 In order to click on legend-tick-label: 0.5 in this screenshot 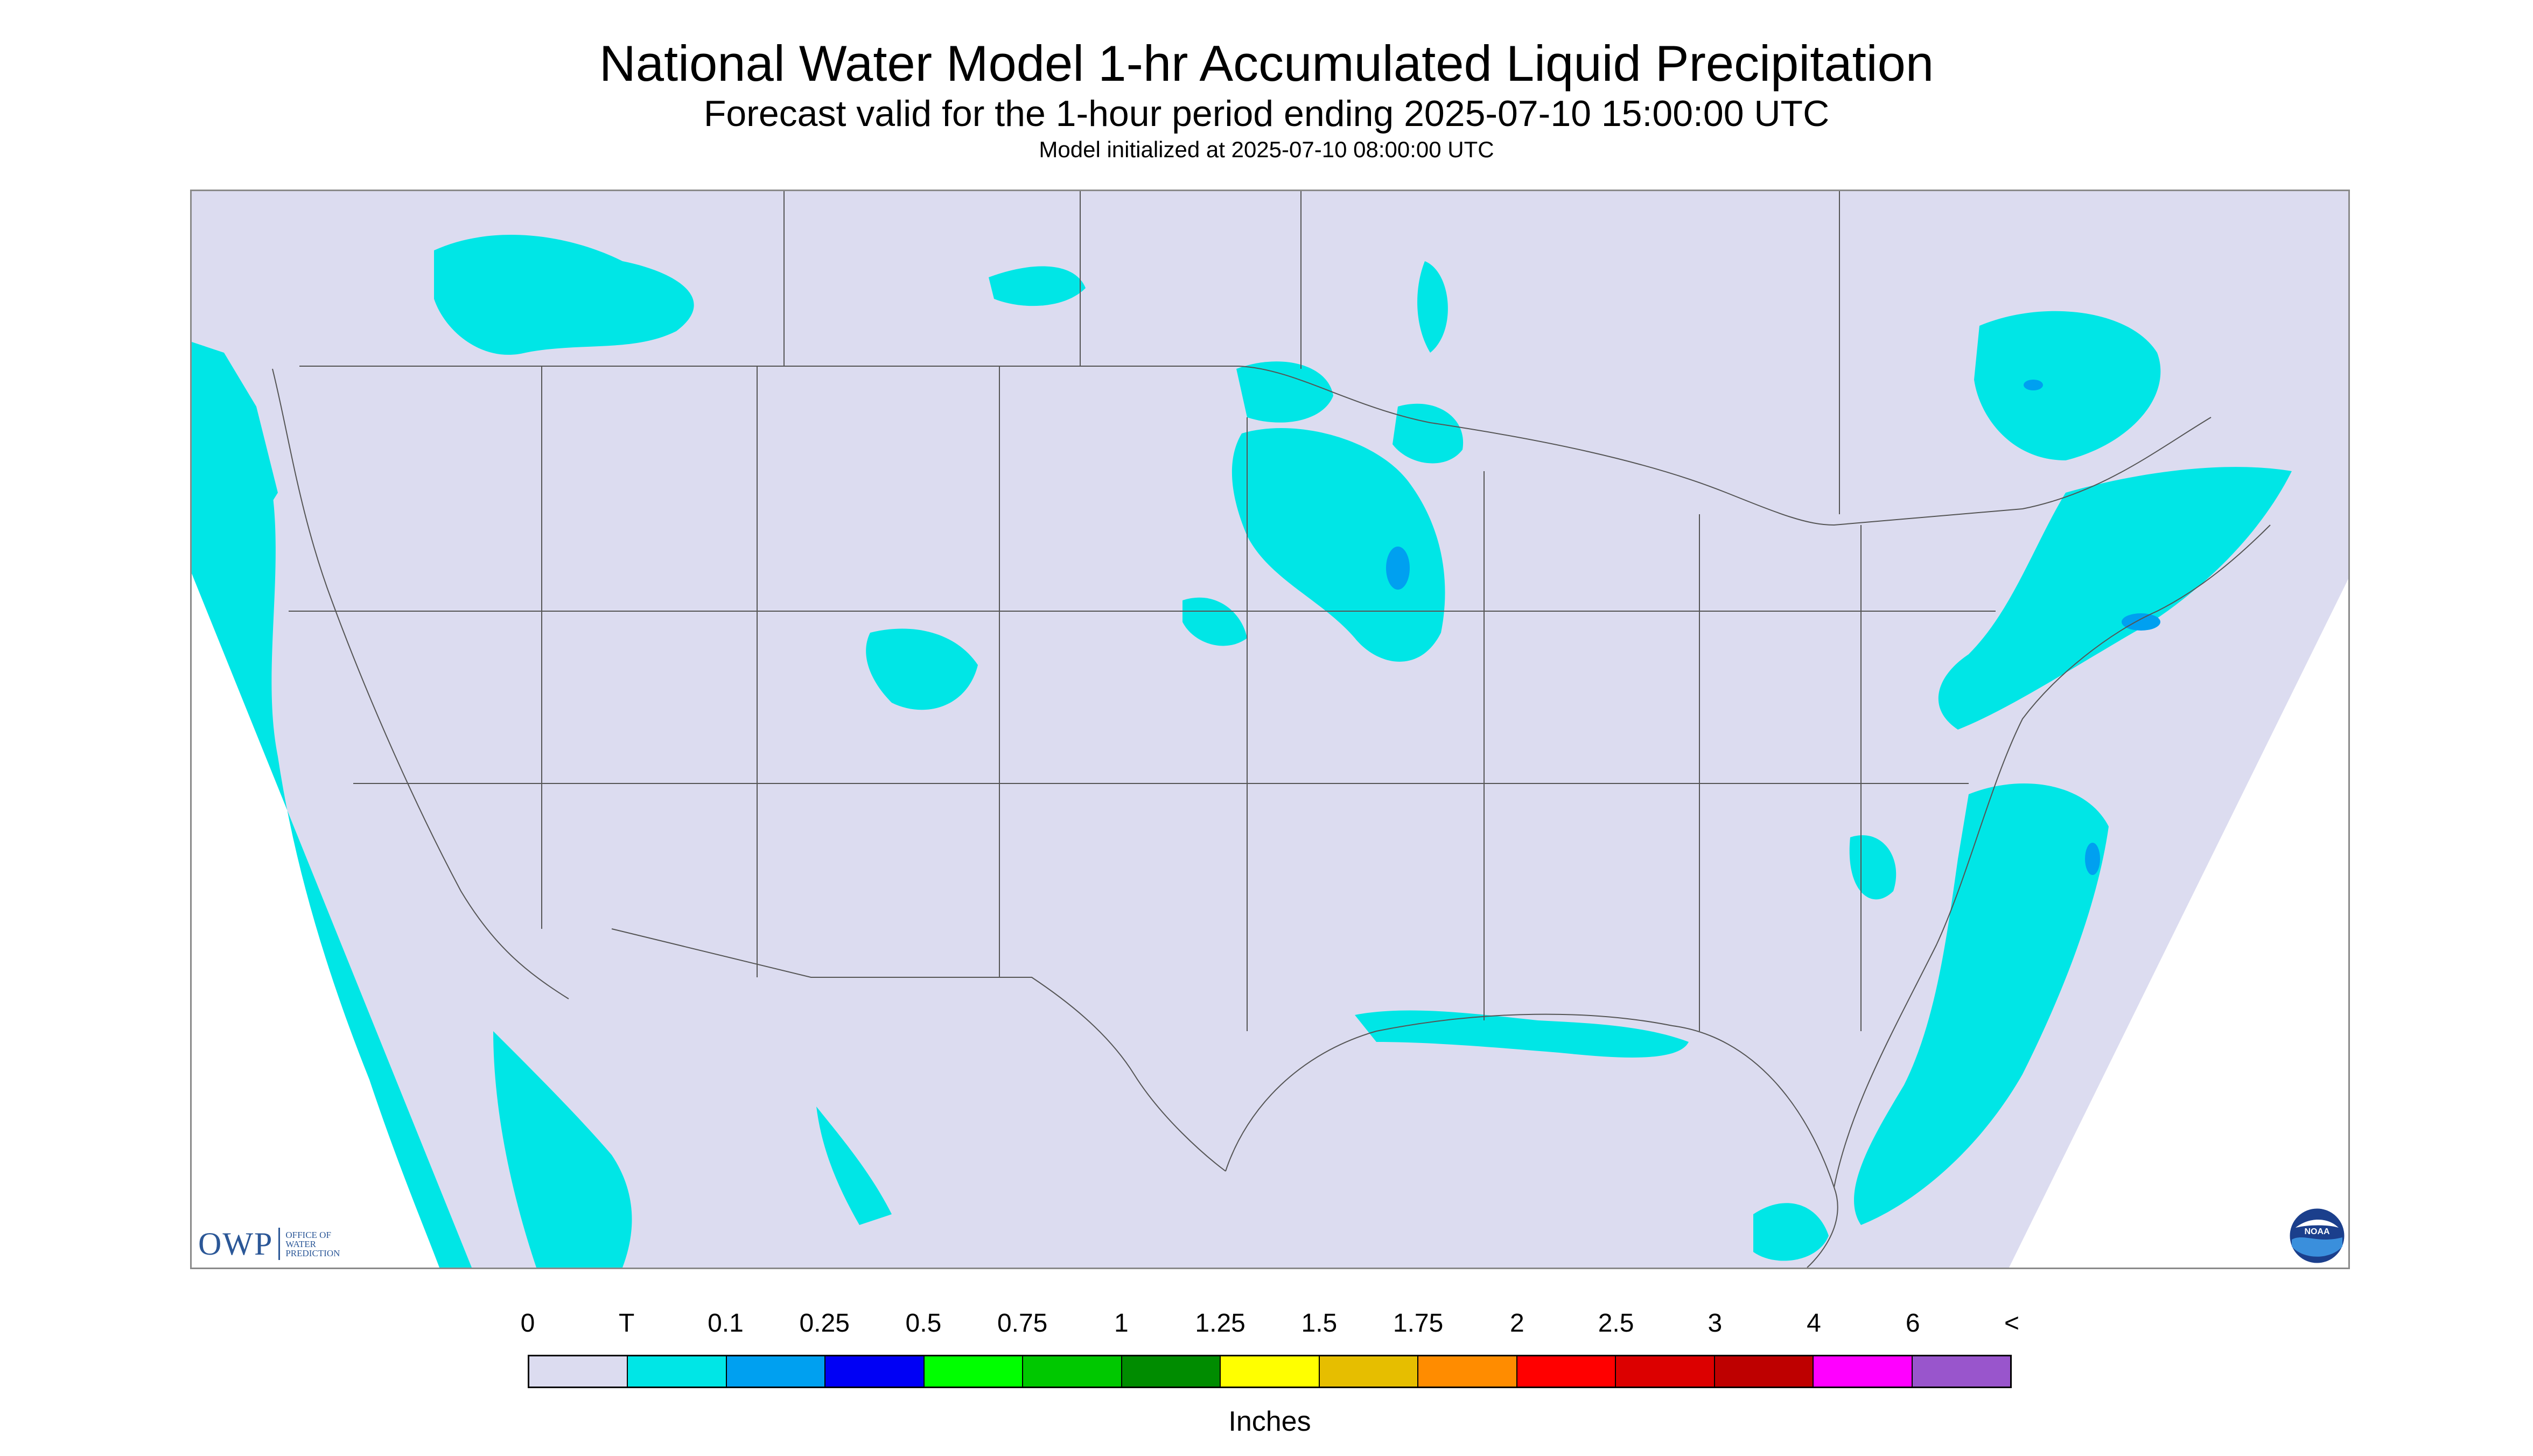, I will do `click(923, 1323)`.